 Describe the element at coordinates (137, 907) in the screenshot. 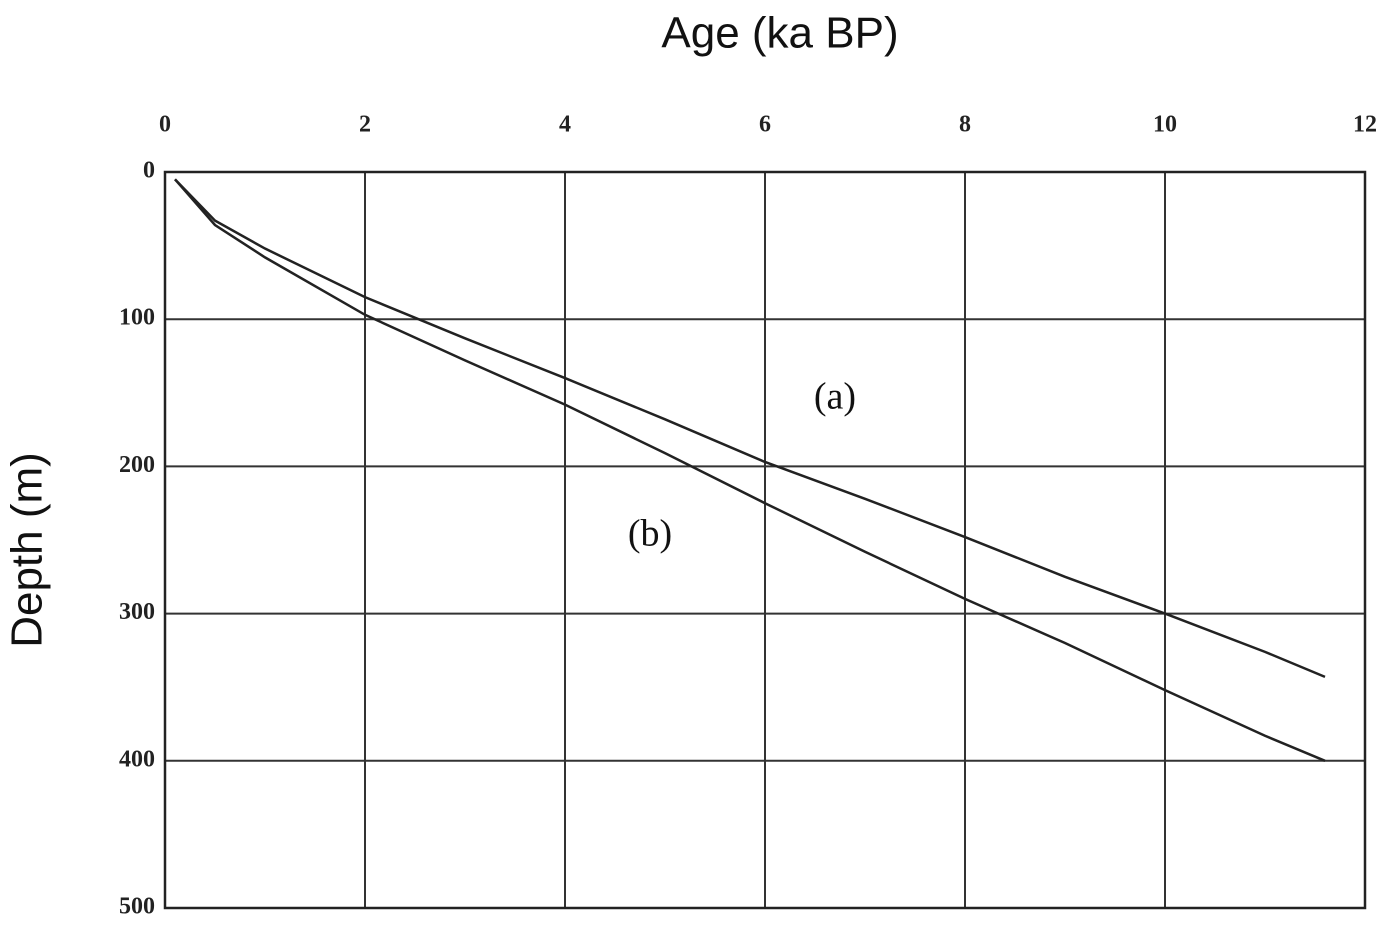

I see `y-tick-label: 500` at that location.